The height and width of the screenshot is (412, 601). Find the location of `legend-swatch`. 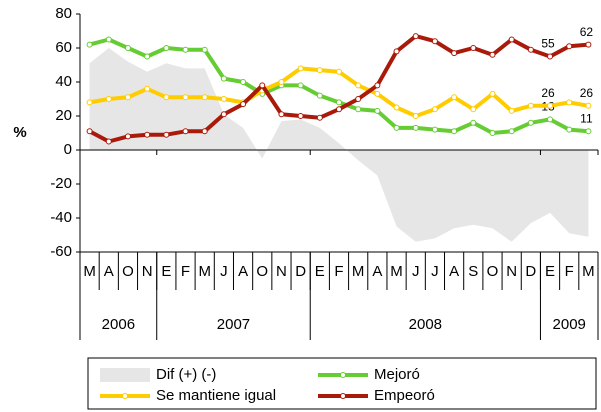

legend-swatch is located at coordinates (125, 375).